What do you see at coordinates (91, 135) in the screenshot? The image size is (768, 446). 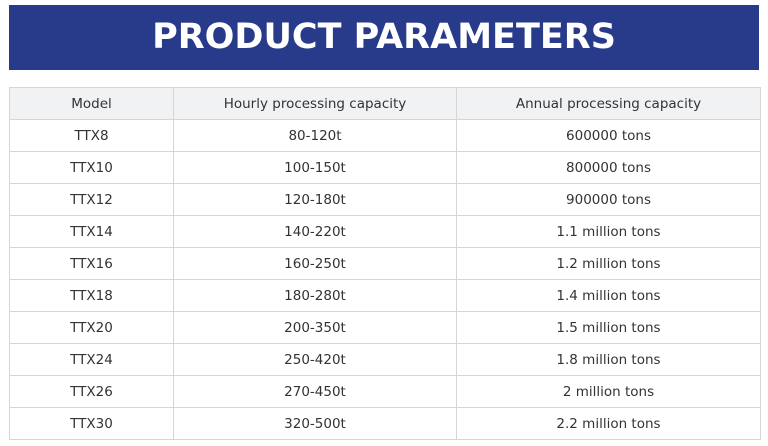 I see `cell-model: TTX8` at bounding box center [91, 135].